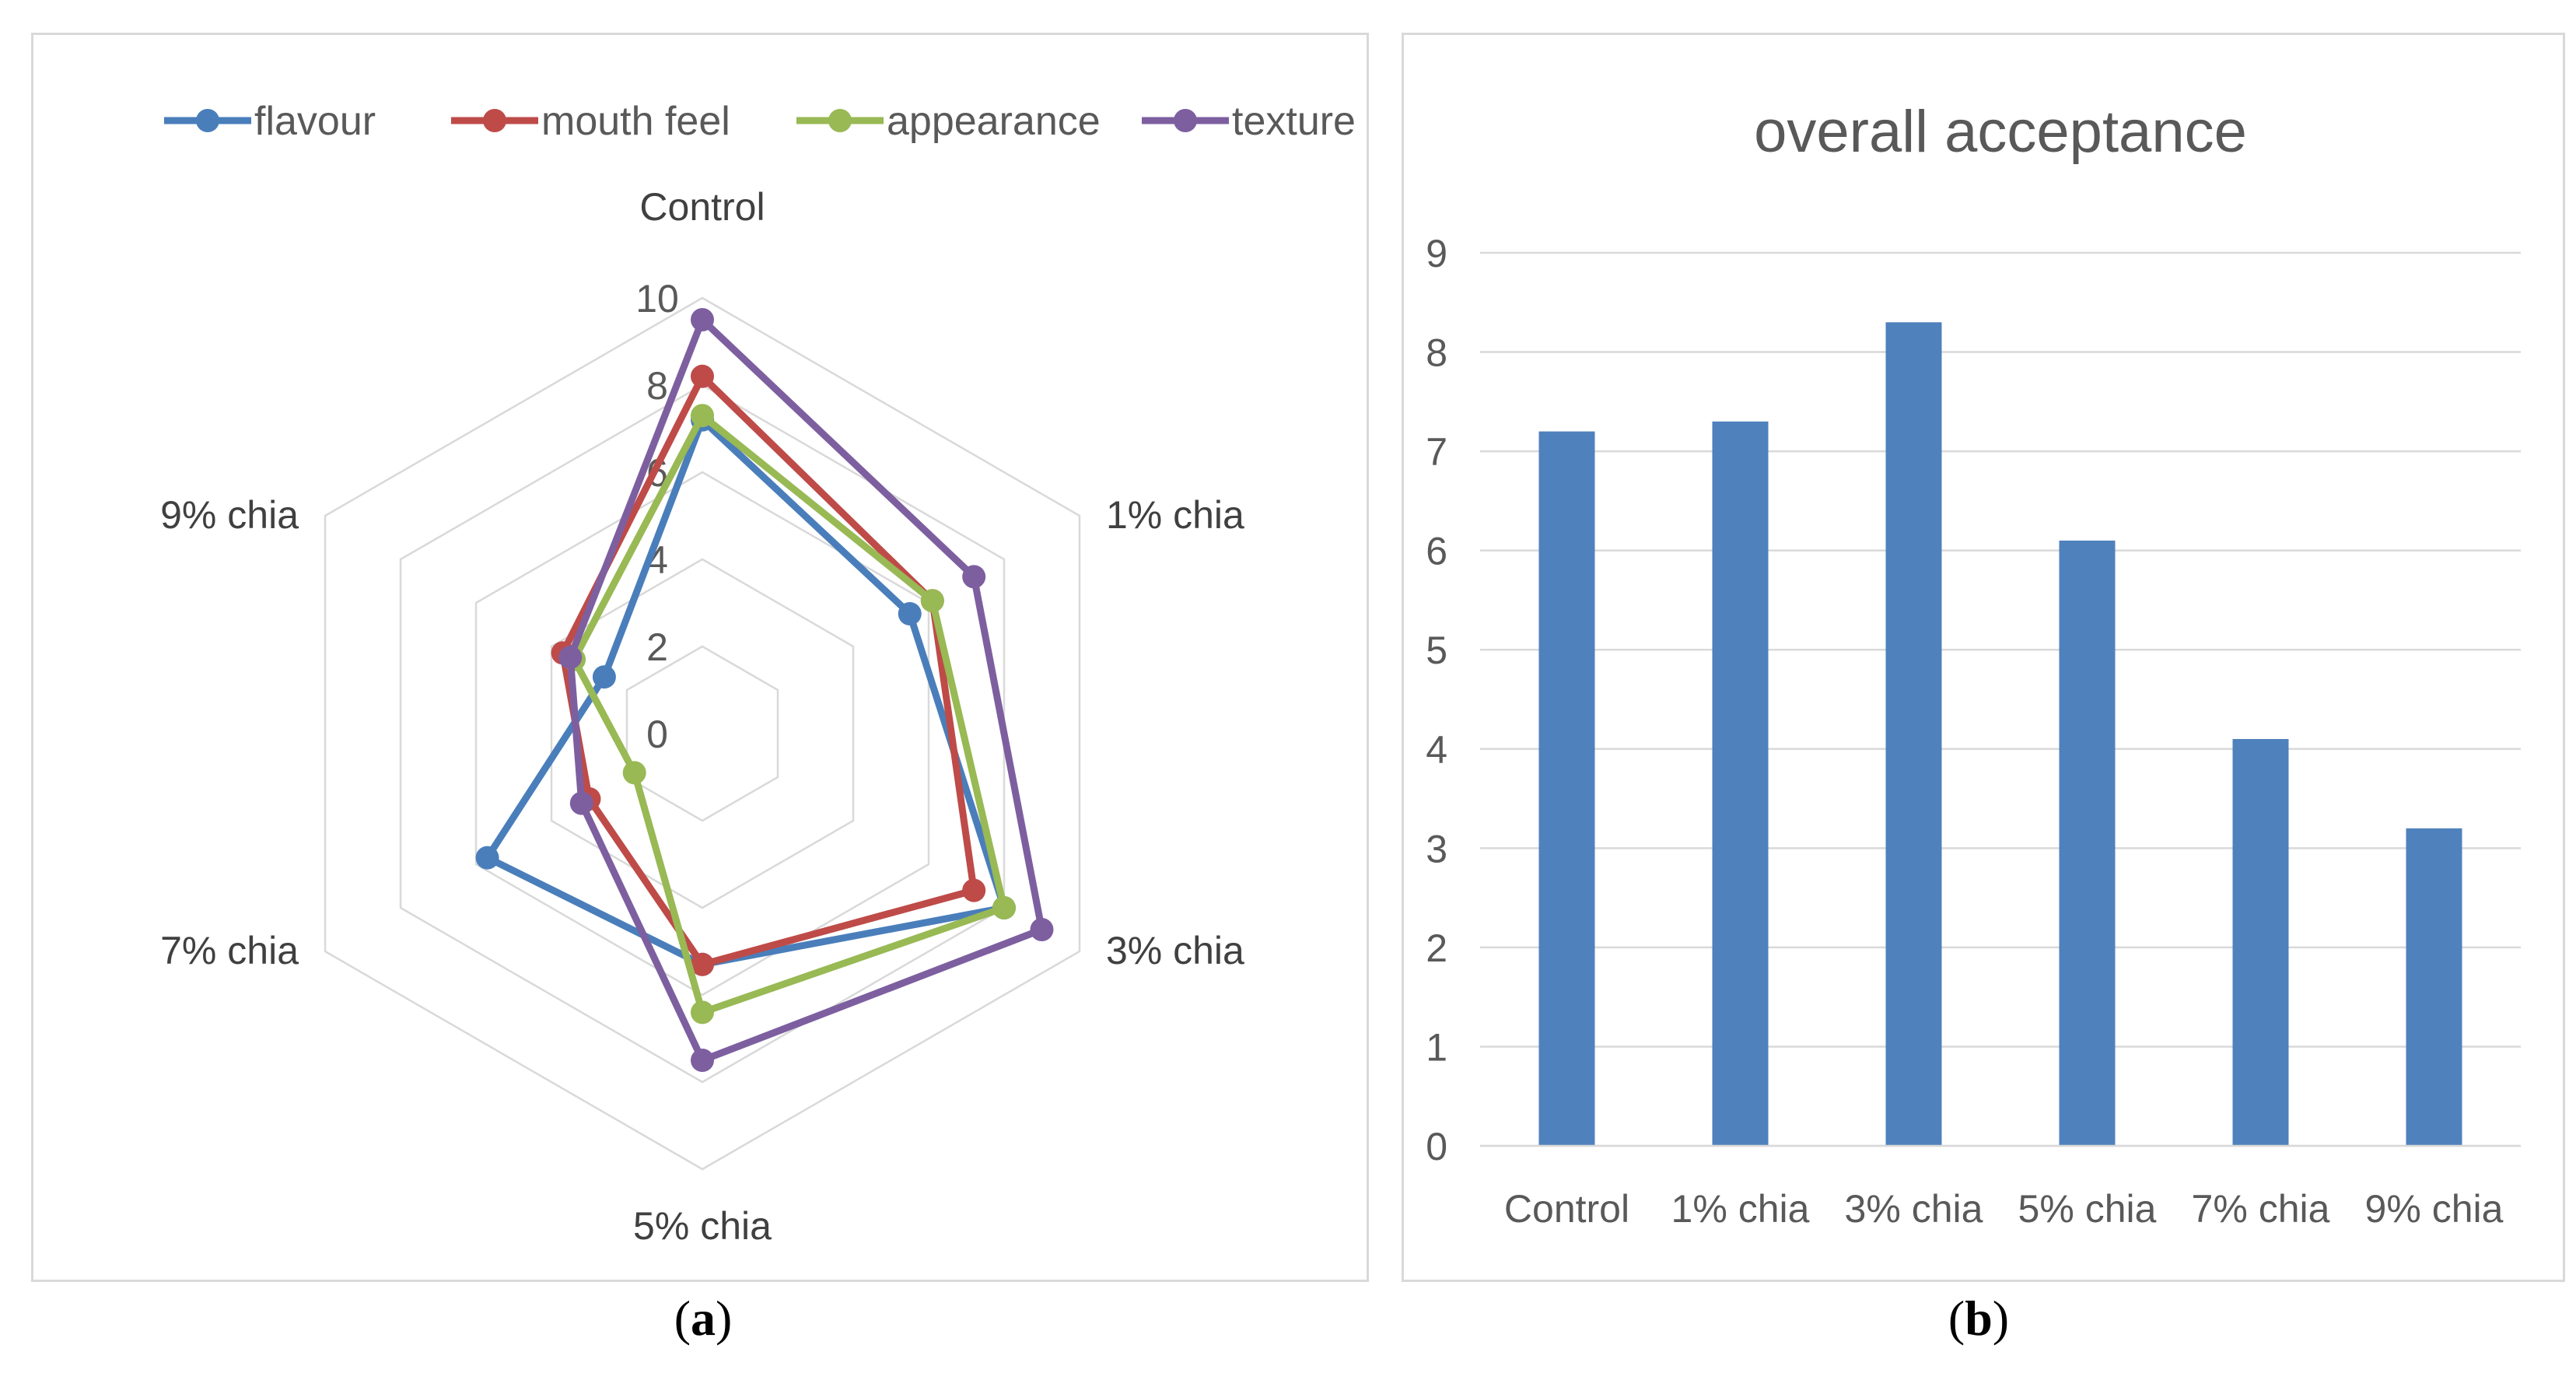  Describe the element at coordinates (1185, 120) in the screenshot. I see `legend-swatch-marker-texture` at that location.